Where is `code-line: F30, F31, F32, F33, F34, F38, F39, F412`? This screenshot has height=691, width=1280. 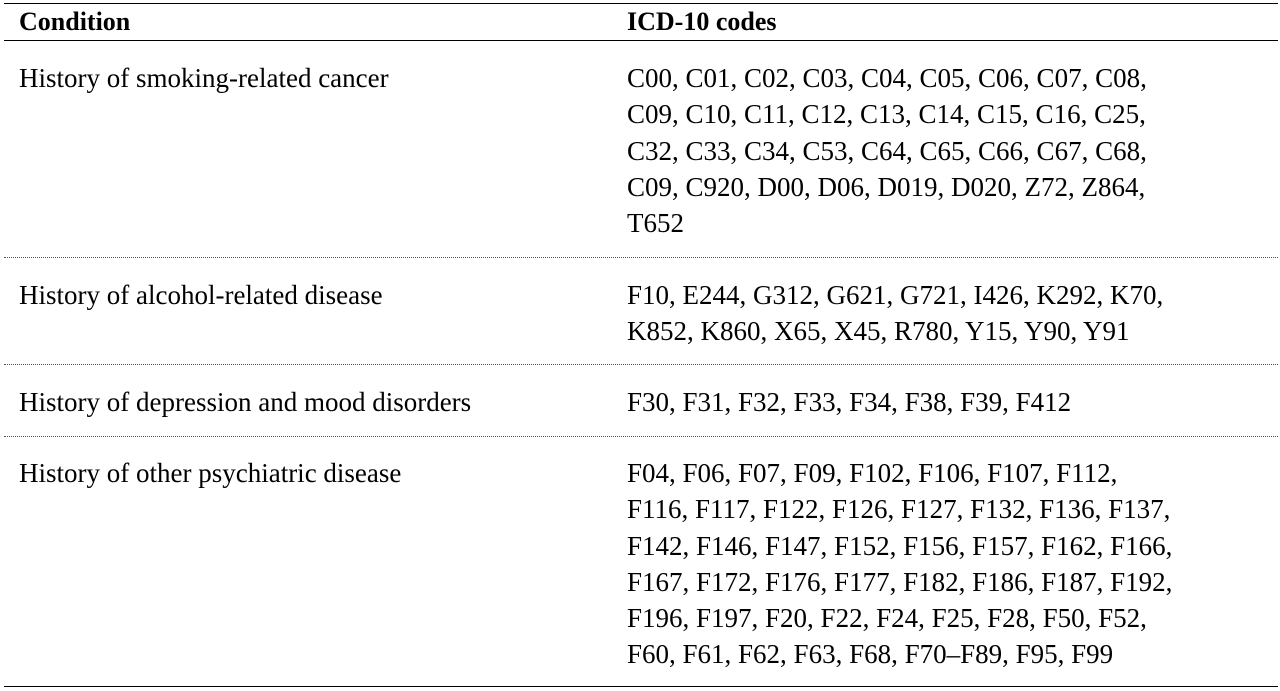
code-line: F30, F31, F32, F33, F34, F38, F39, F412 is located at coordinates (849, 402).